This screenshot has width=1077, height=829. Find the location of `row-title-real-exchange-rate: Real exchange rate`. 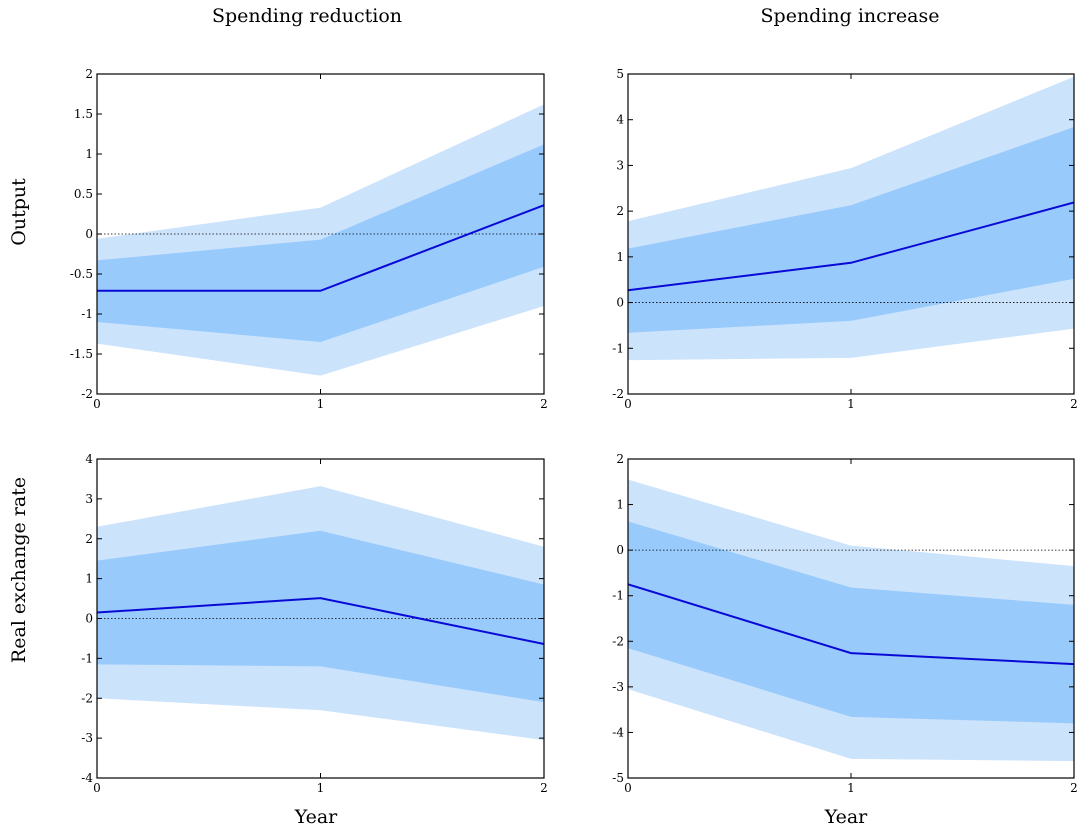

row-title-real-exchange-rate: Real exchange rate is located at coordinates (19, 570).